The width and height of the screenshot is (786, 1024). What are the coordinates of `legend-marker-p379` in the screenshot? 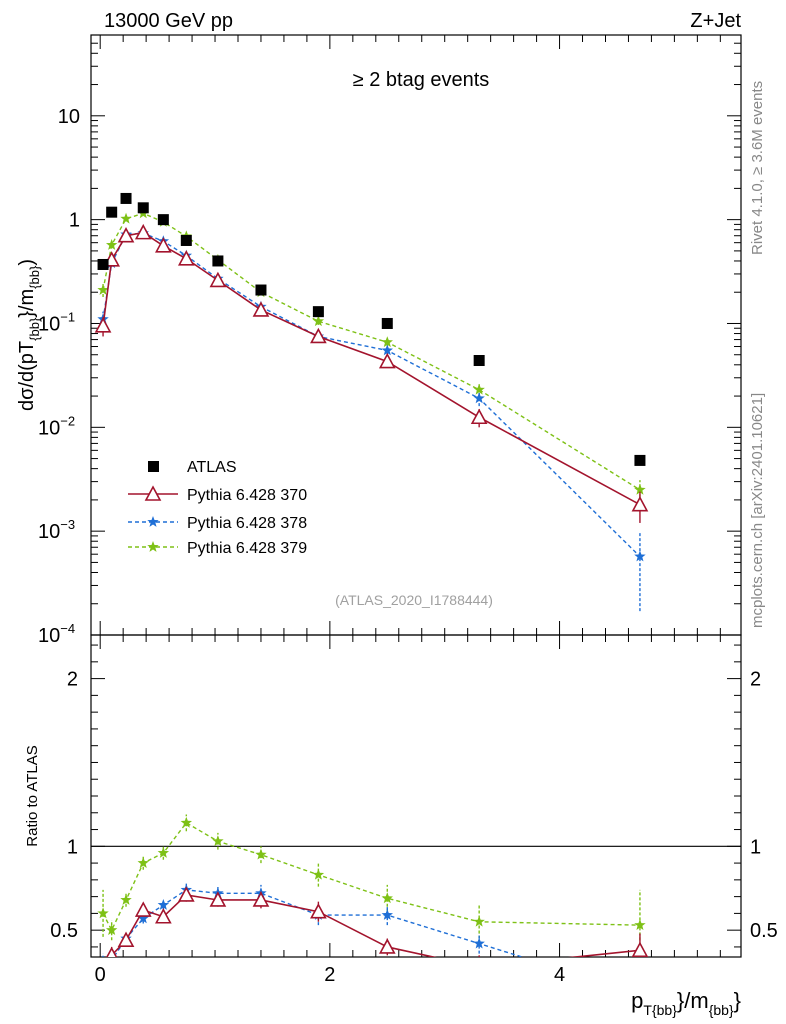 It's located at (153, 546).